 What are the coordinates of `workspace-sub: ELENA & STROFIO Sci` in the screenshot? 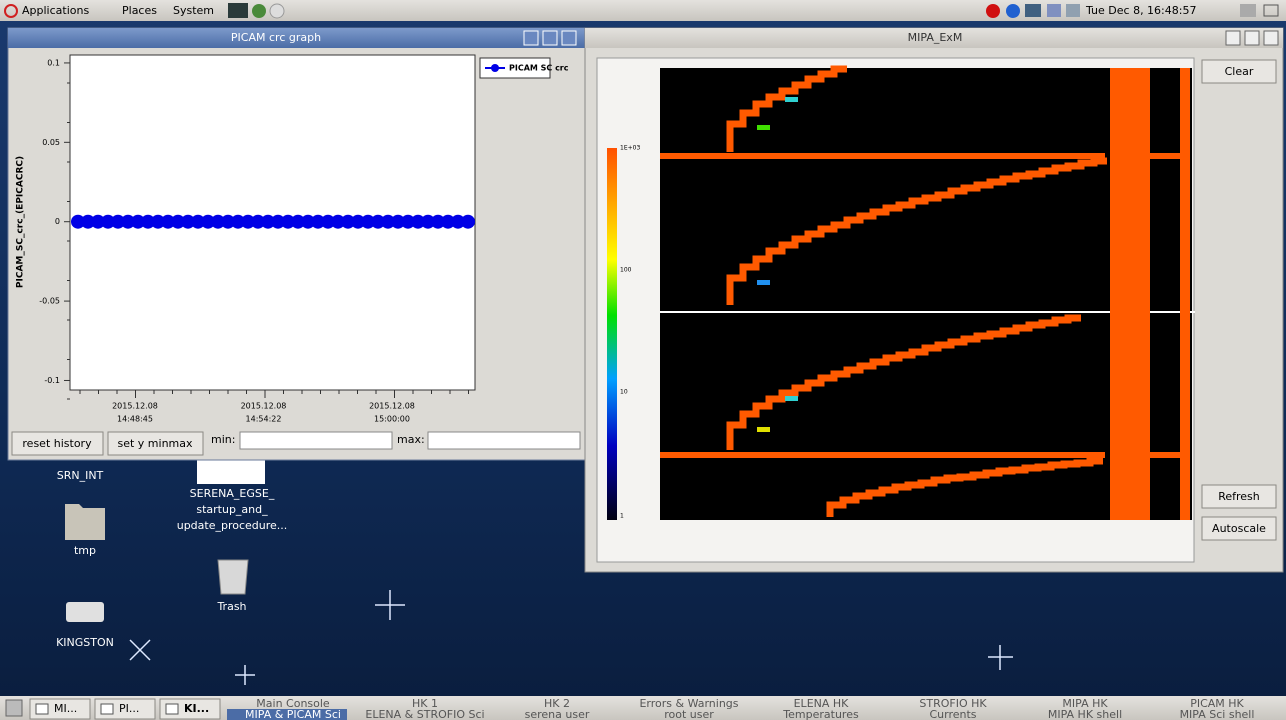 It's located at (424, 714).